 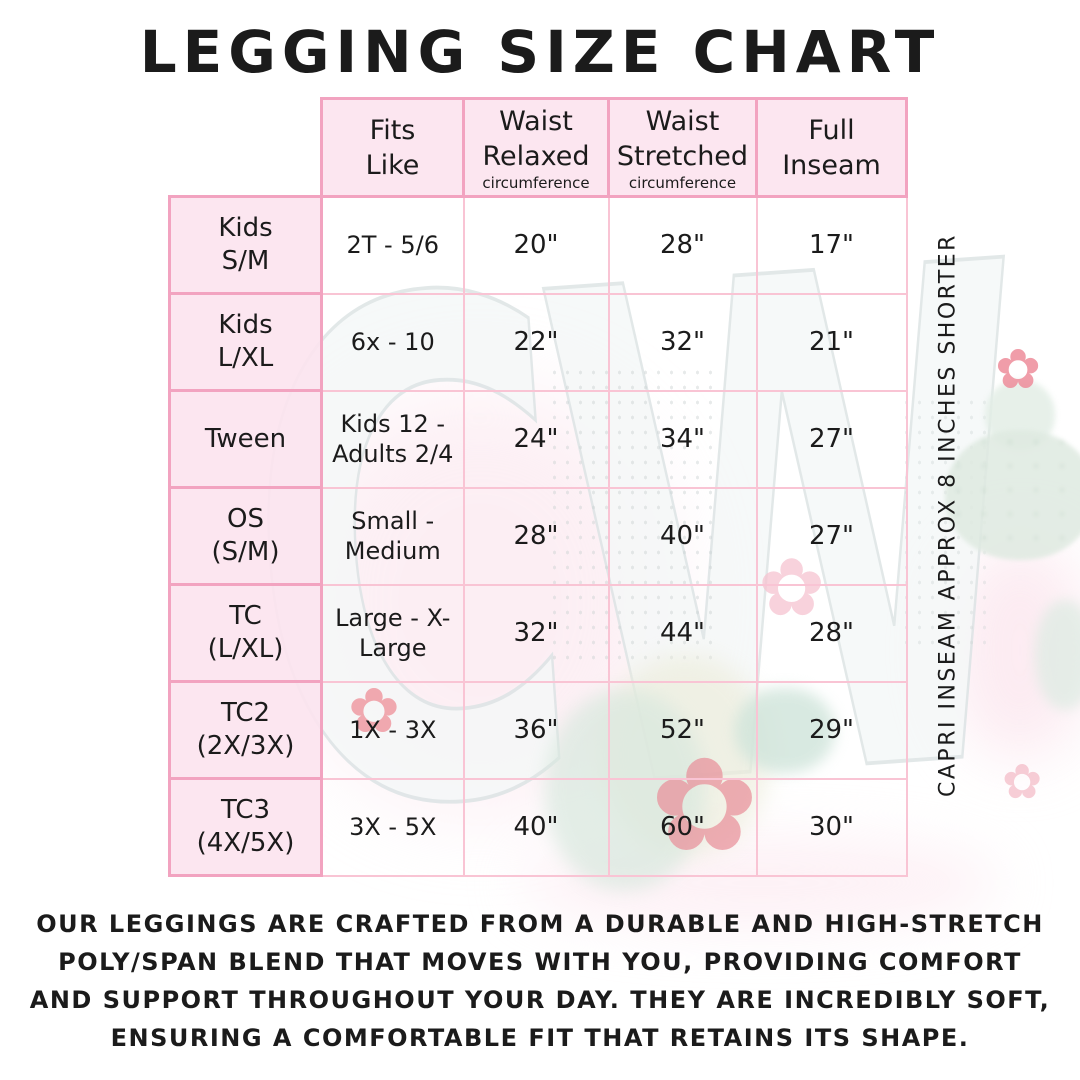 I want to click on full-inseam-cell: 17", so click(x=831, y=245).